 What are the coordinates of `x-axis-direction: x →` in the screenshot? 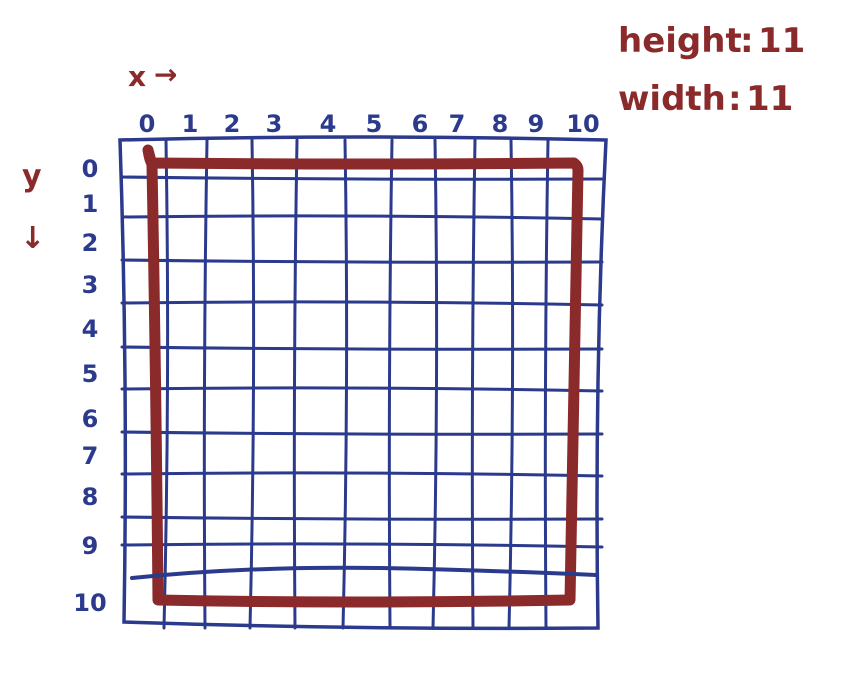 It's located at (152, 75).